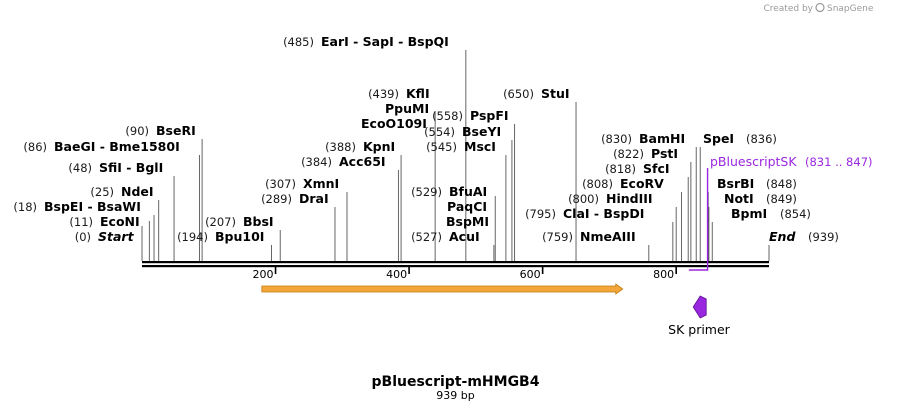 The image size is (911, 411). I want to click on site-position-nmeaiii: (759), so click(557, 237).